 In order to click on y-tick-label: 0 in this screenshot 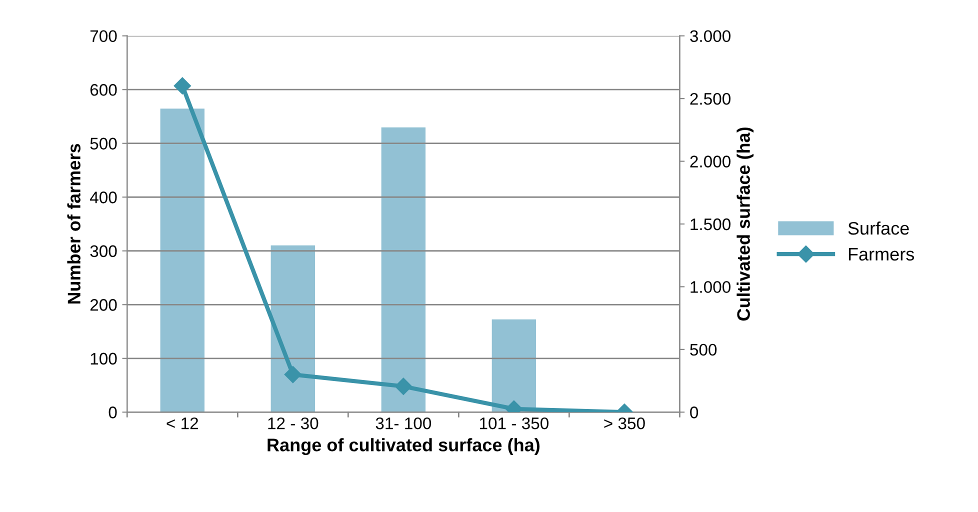, I will do `click(112, 412)`.